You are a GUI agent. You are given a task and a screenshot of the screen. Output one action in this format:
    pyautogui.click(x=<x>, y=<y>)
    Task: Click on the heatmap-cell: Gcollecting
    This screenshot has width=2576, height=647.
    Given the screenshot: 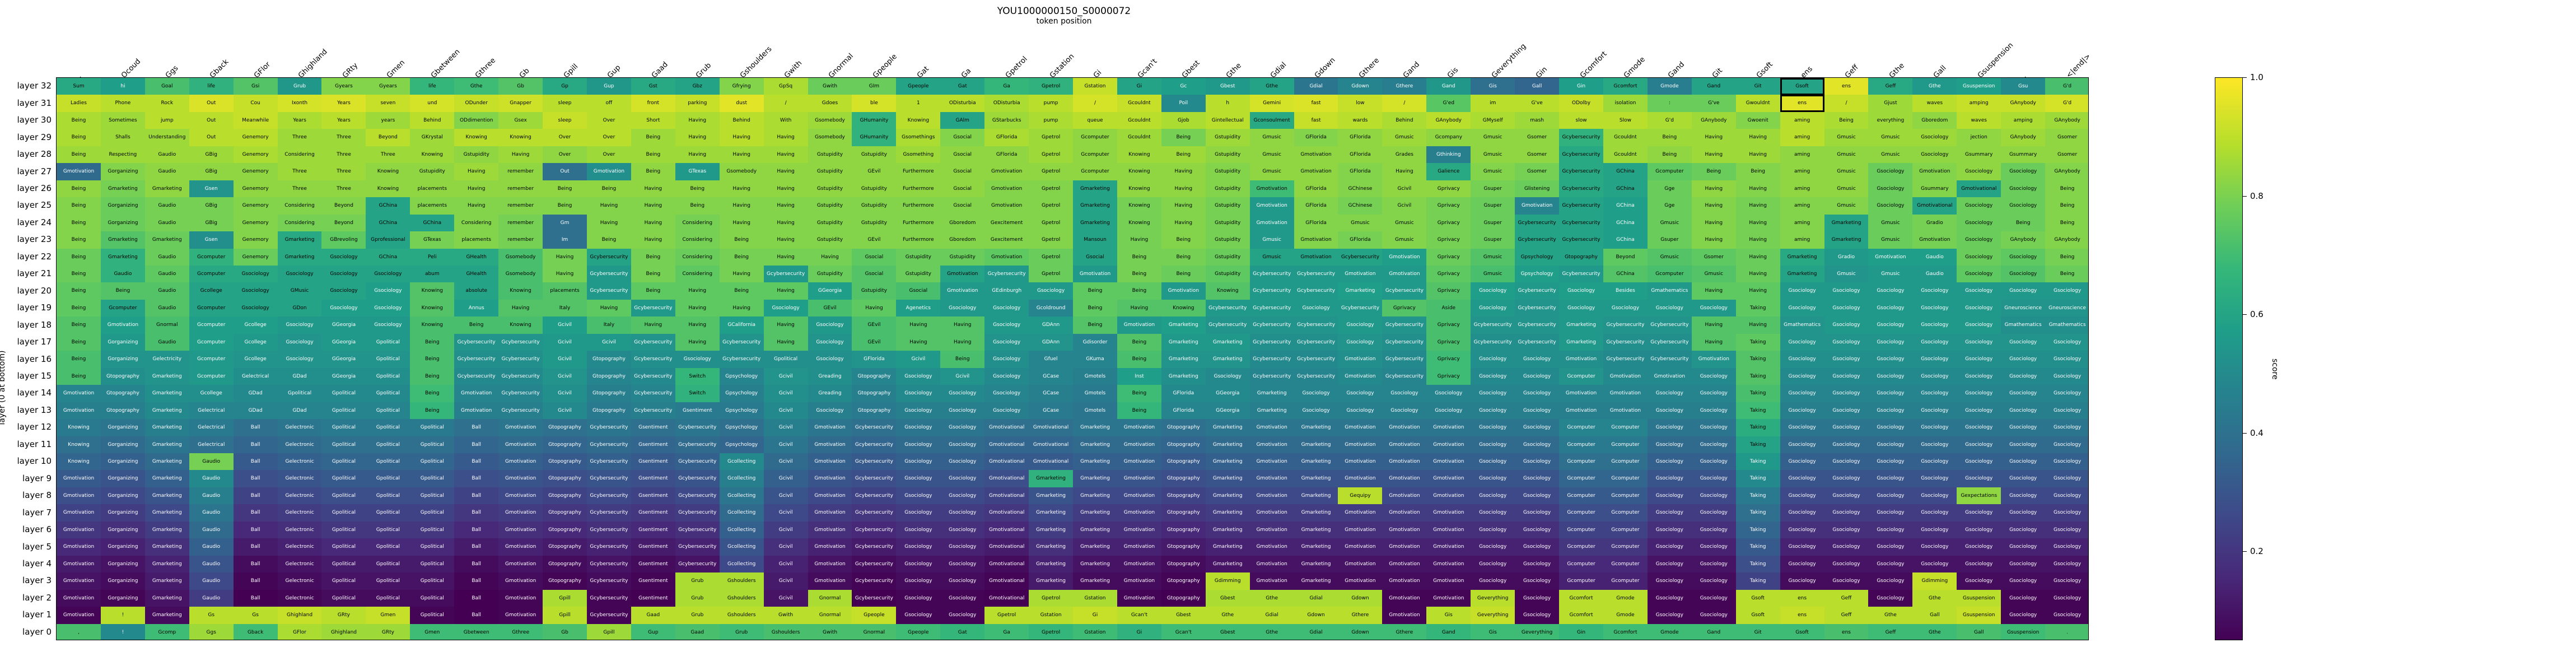 What is the action you would take?
    pyautogui.click(x=742, y=564)
    